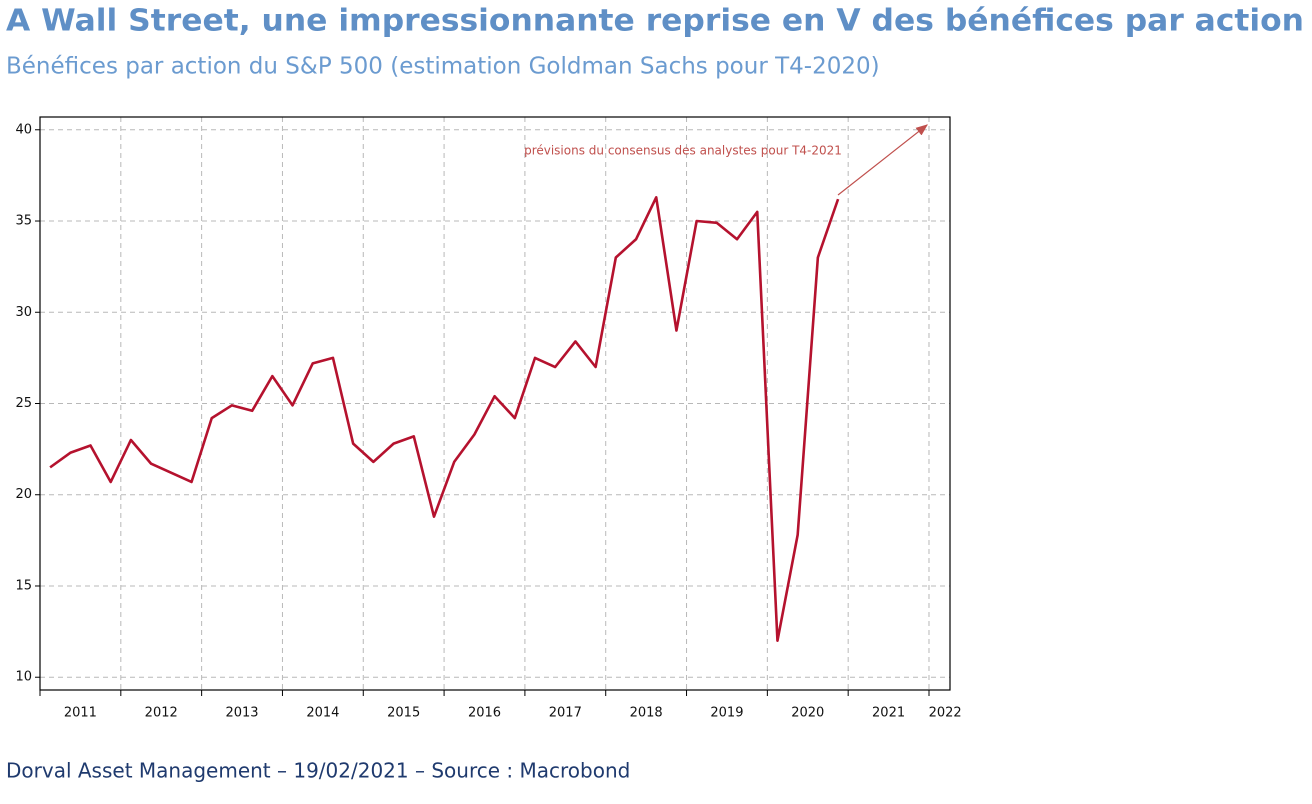 The width and height of the screenshot is (1312, 804). Describe the element at coordinates (726, 713) in the screenshot. I see `x-tick-label: 2019` at that location.